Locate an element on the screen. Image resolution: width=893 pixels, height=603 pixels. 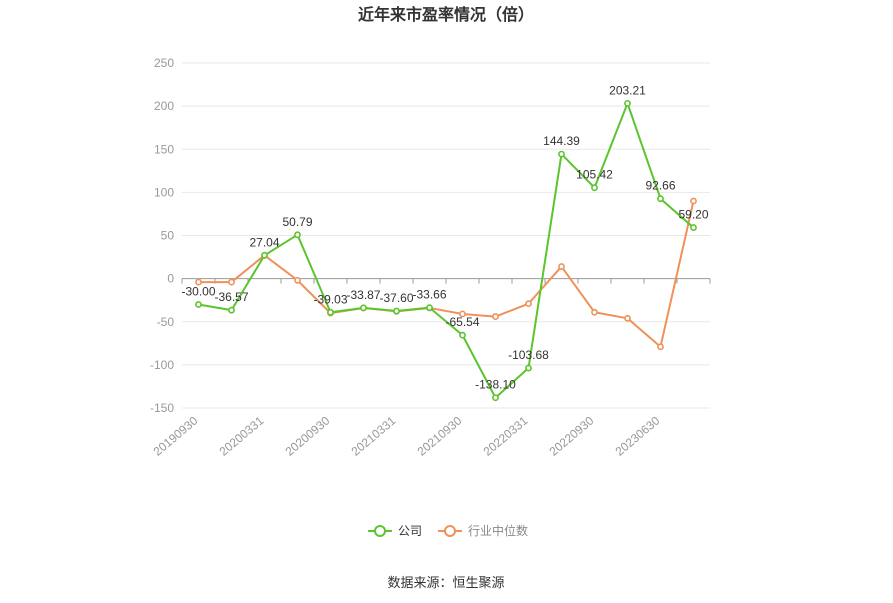
y-axis: 250 200 150 100 50 0 -50 -100 -150 is located at coordinates (162, 235).